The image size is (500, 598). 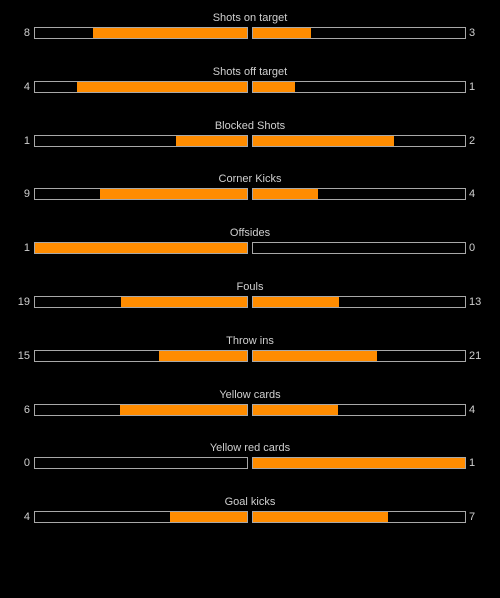 I want to click on stat-label: Offsides, so click(x=250, y=233).